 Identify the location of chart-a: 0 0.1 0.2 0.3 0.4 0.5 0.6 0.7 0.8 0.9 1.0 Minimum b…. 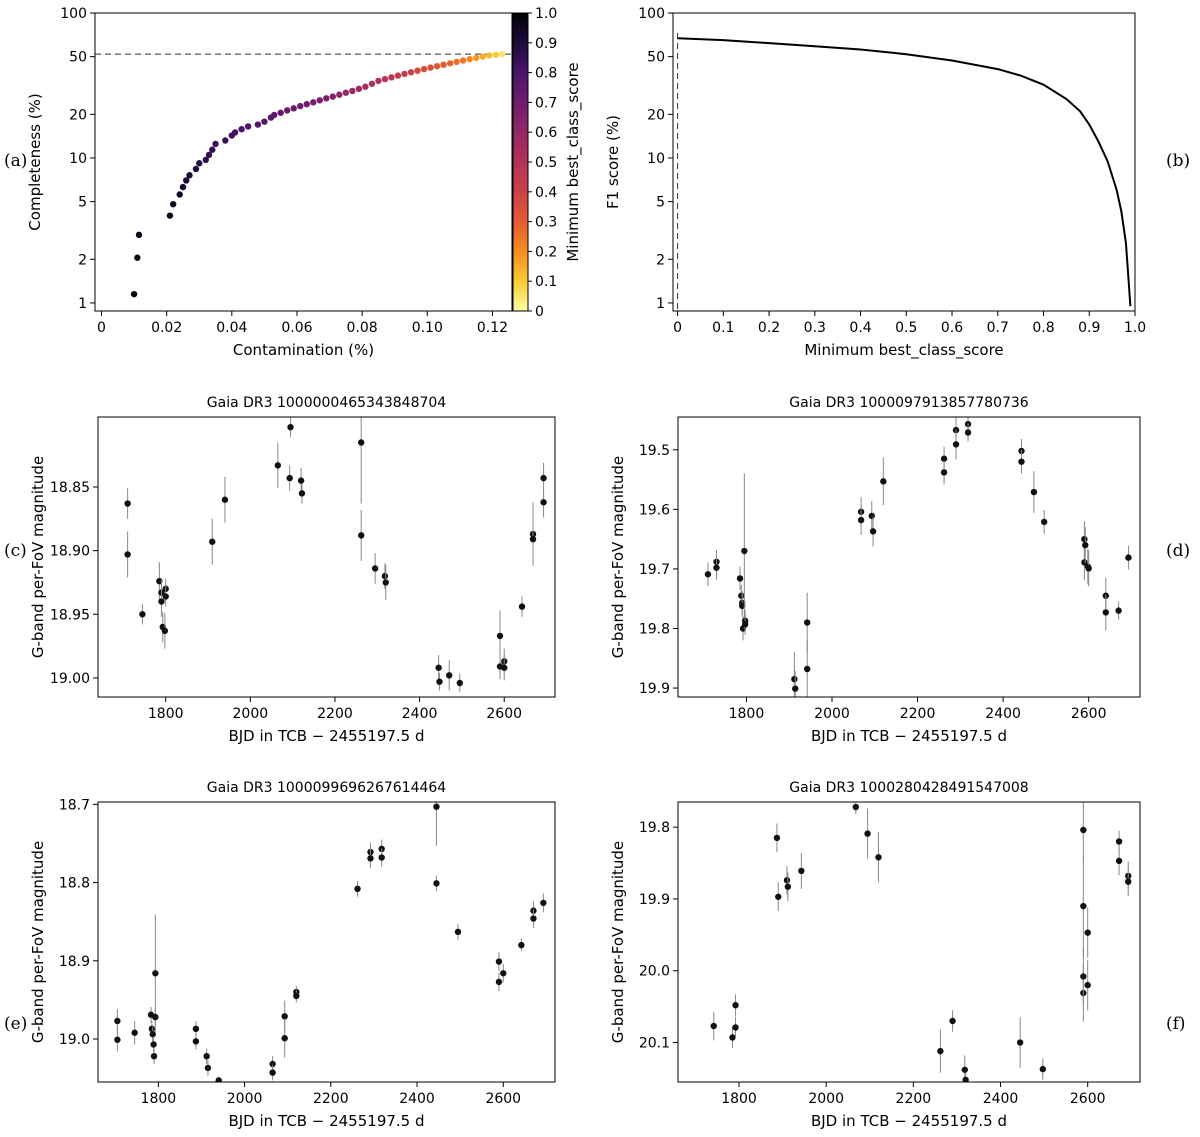
(304, 182).